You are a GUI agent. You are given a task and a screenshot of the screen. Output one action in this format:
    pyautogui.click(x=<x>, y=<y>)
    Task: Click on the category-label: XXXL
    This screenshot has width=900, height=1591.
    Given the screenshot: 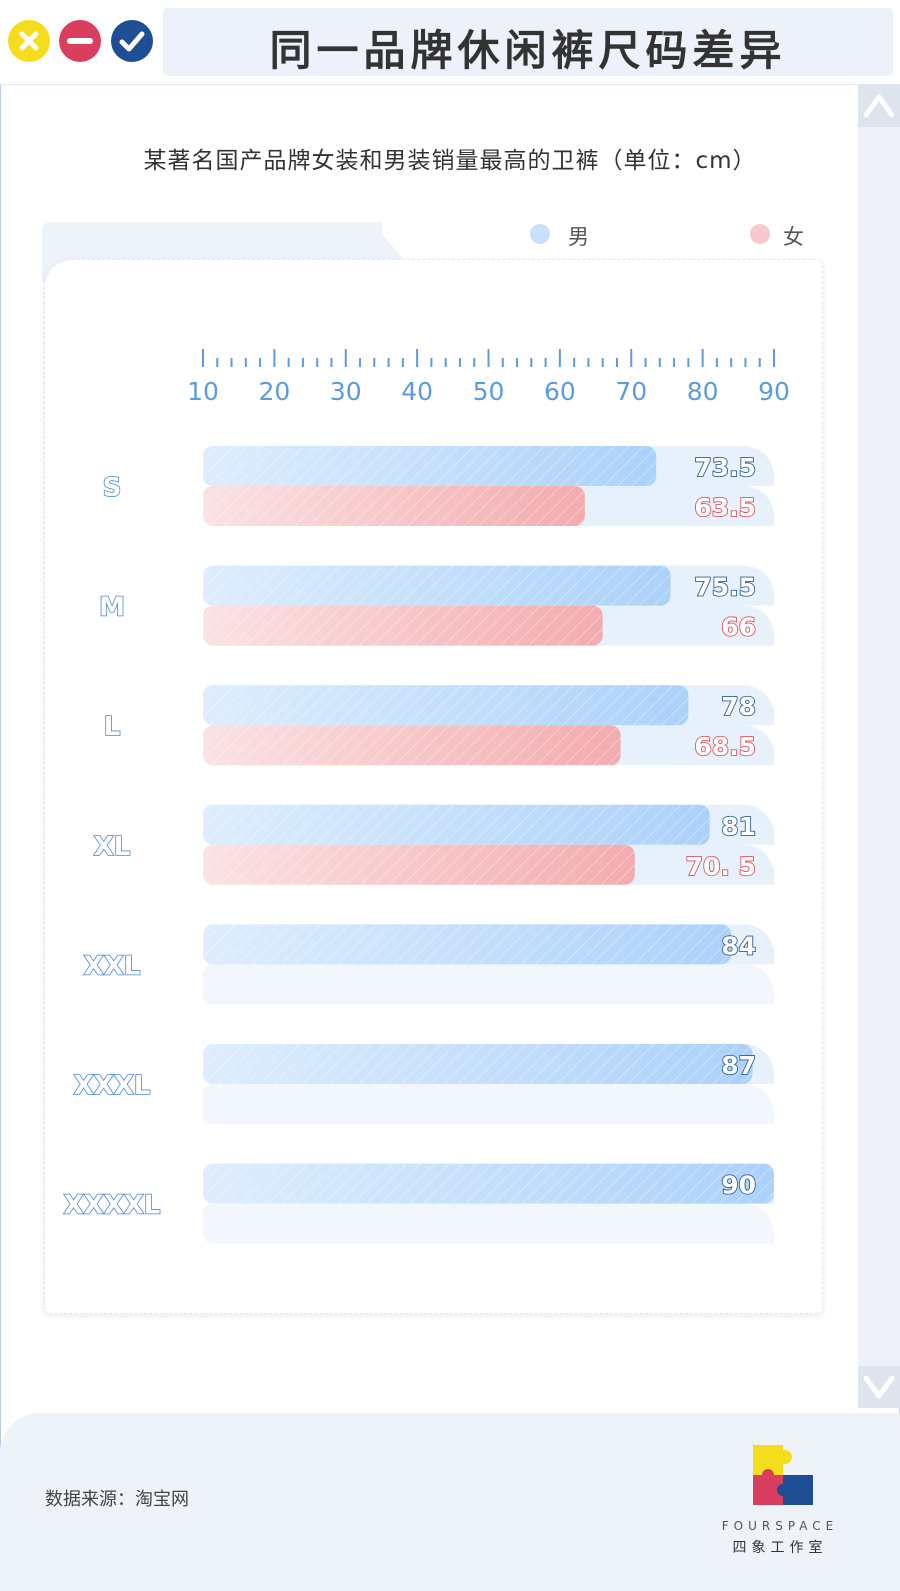 What is the action you would take?
    pyautogui.click(x=112, y=1086)
    